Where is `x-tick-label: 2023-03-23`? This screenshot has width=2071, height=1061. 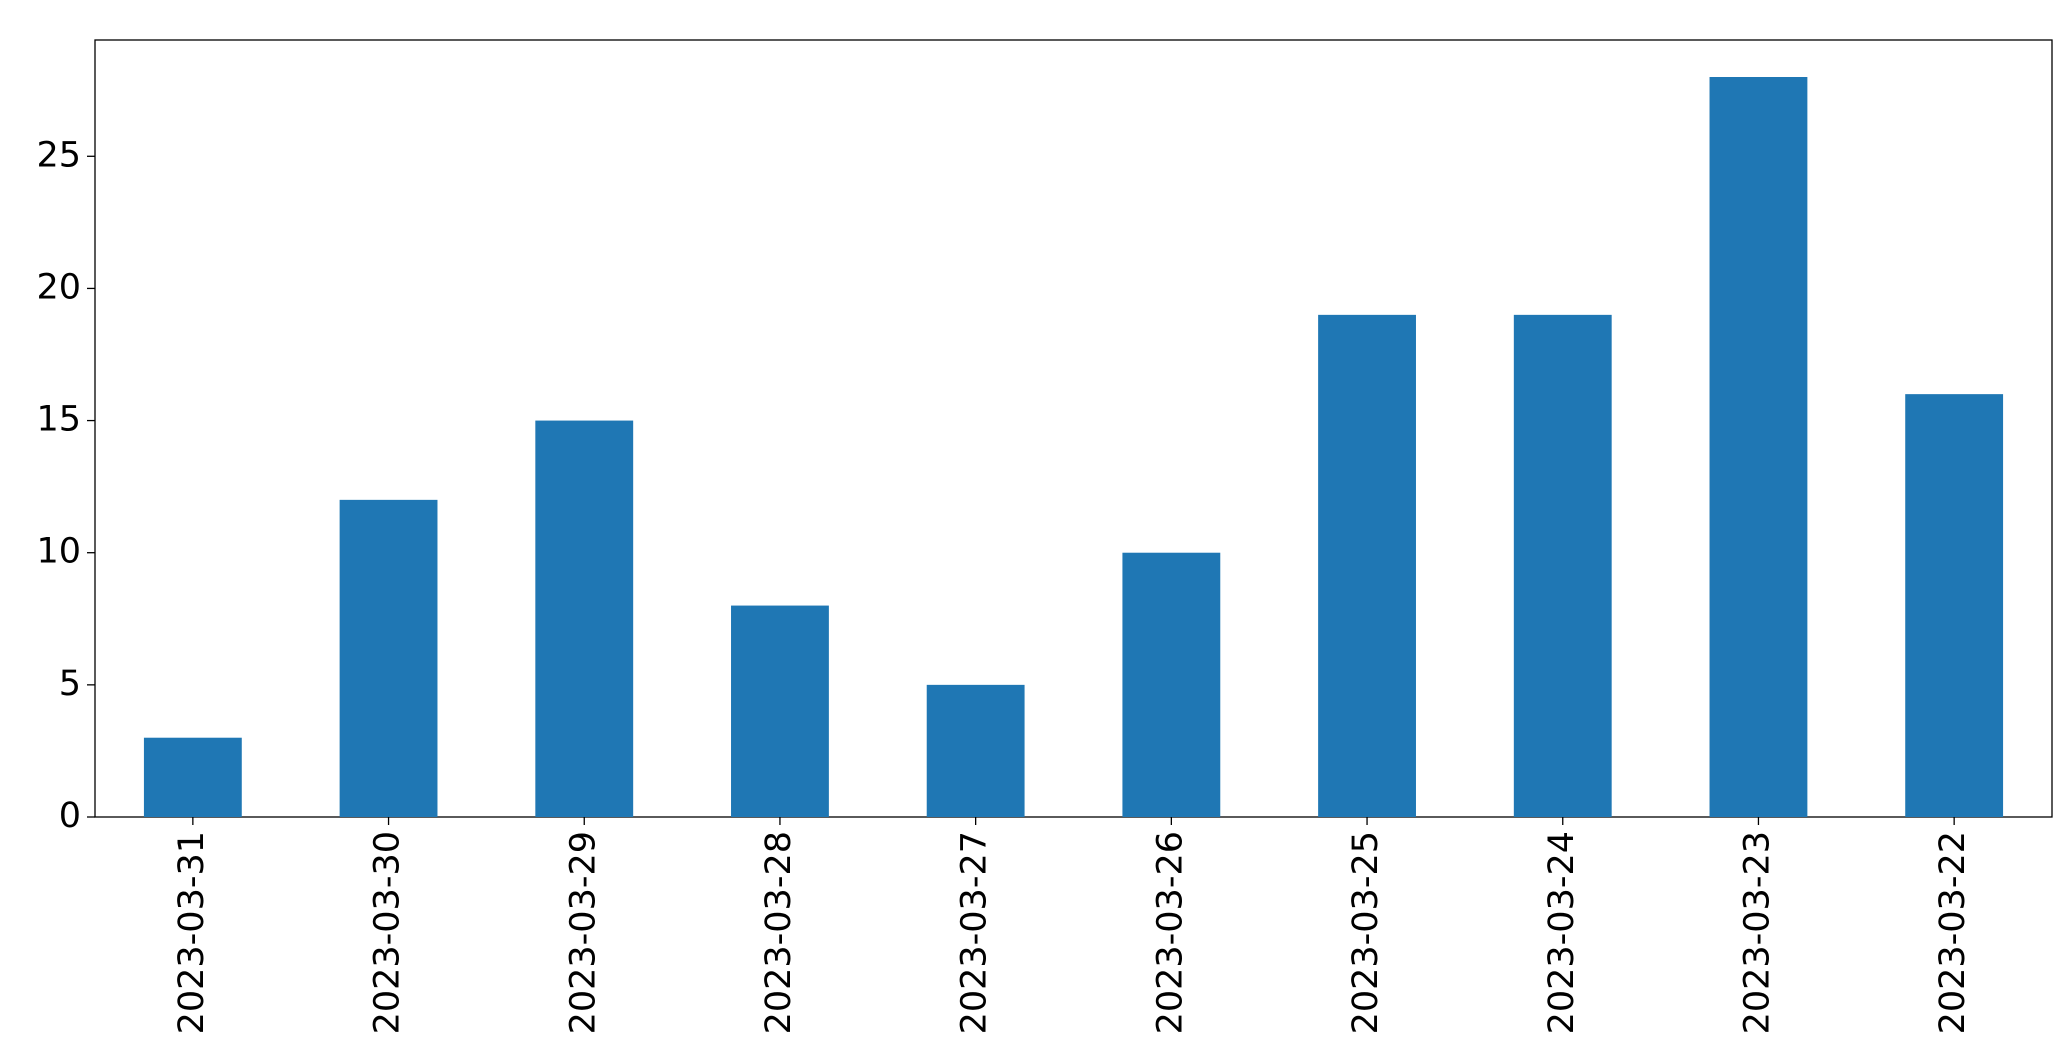 x-tick-label: 2023-03-23 is located at coordinates (1757, 932).